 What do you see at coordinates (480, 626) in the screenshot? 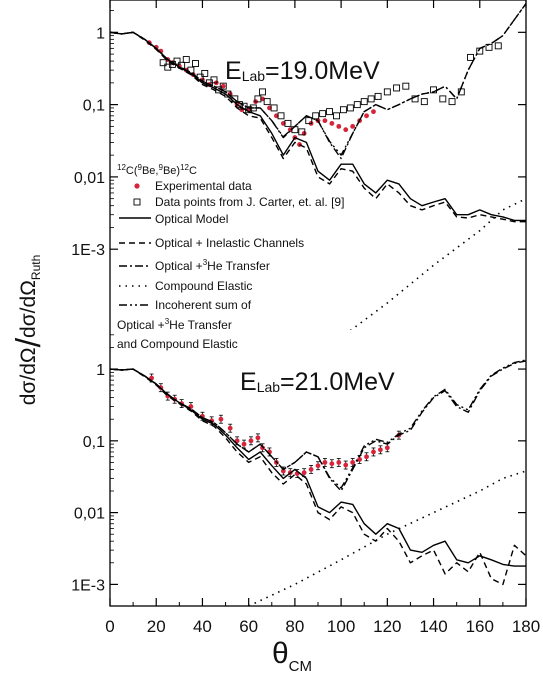
I see `x-tick-label: 160` at bounding box center [480, 626].